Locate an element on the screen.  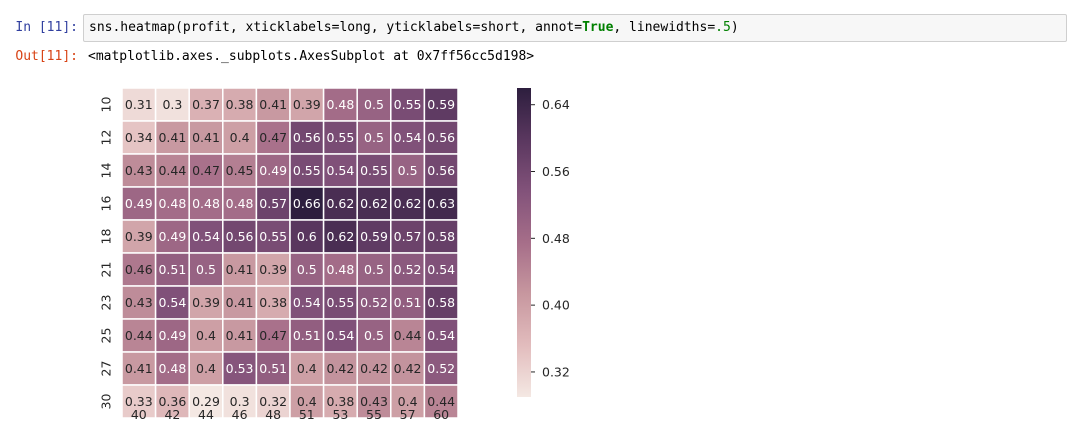
y-tick-label: 12 is located at coordinates (105, 138).